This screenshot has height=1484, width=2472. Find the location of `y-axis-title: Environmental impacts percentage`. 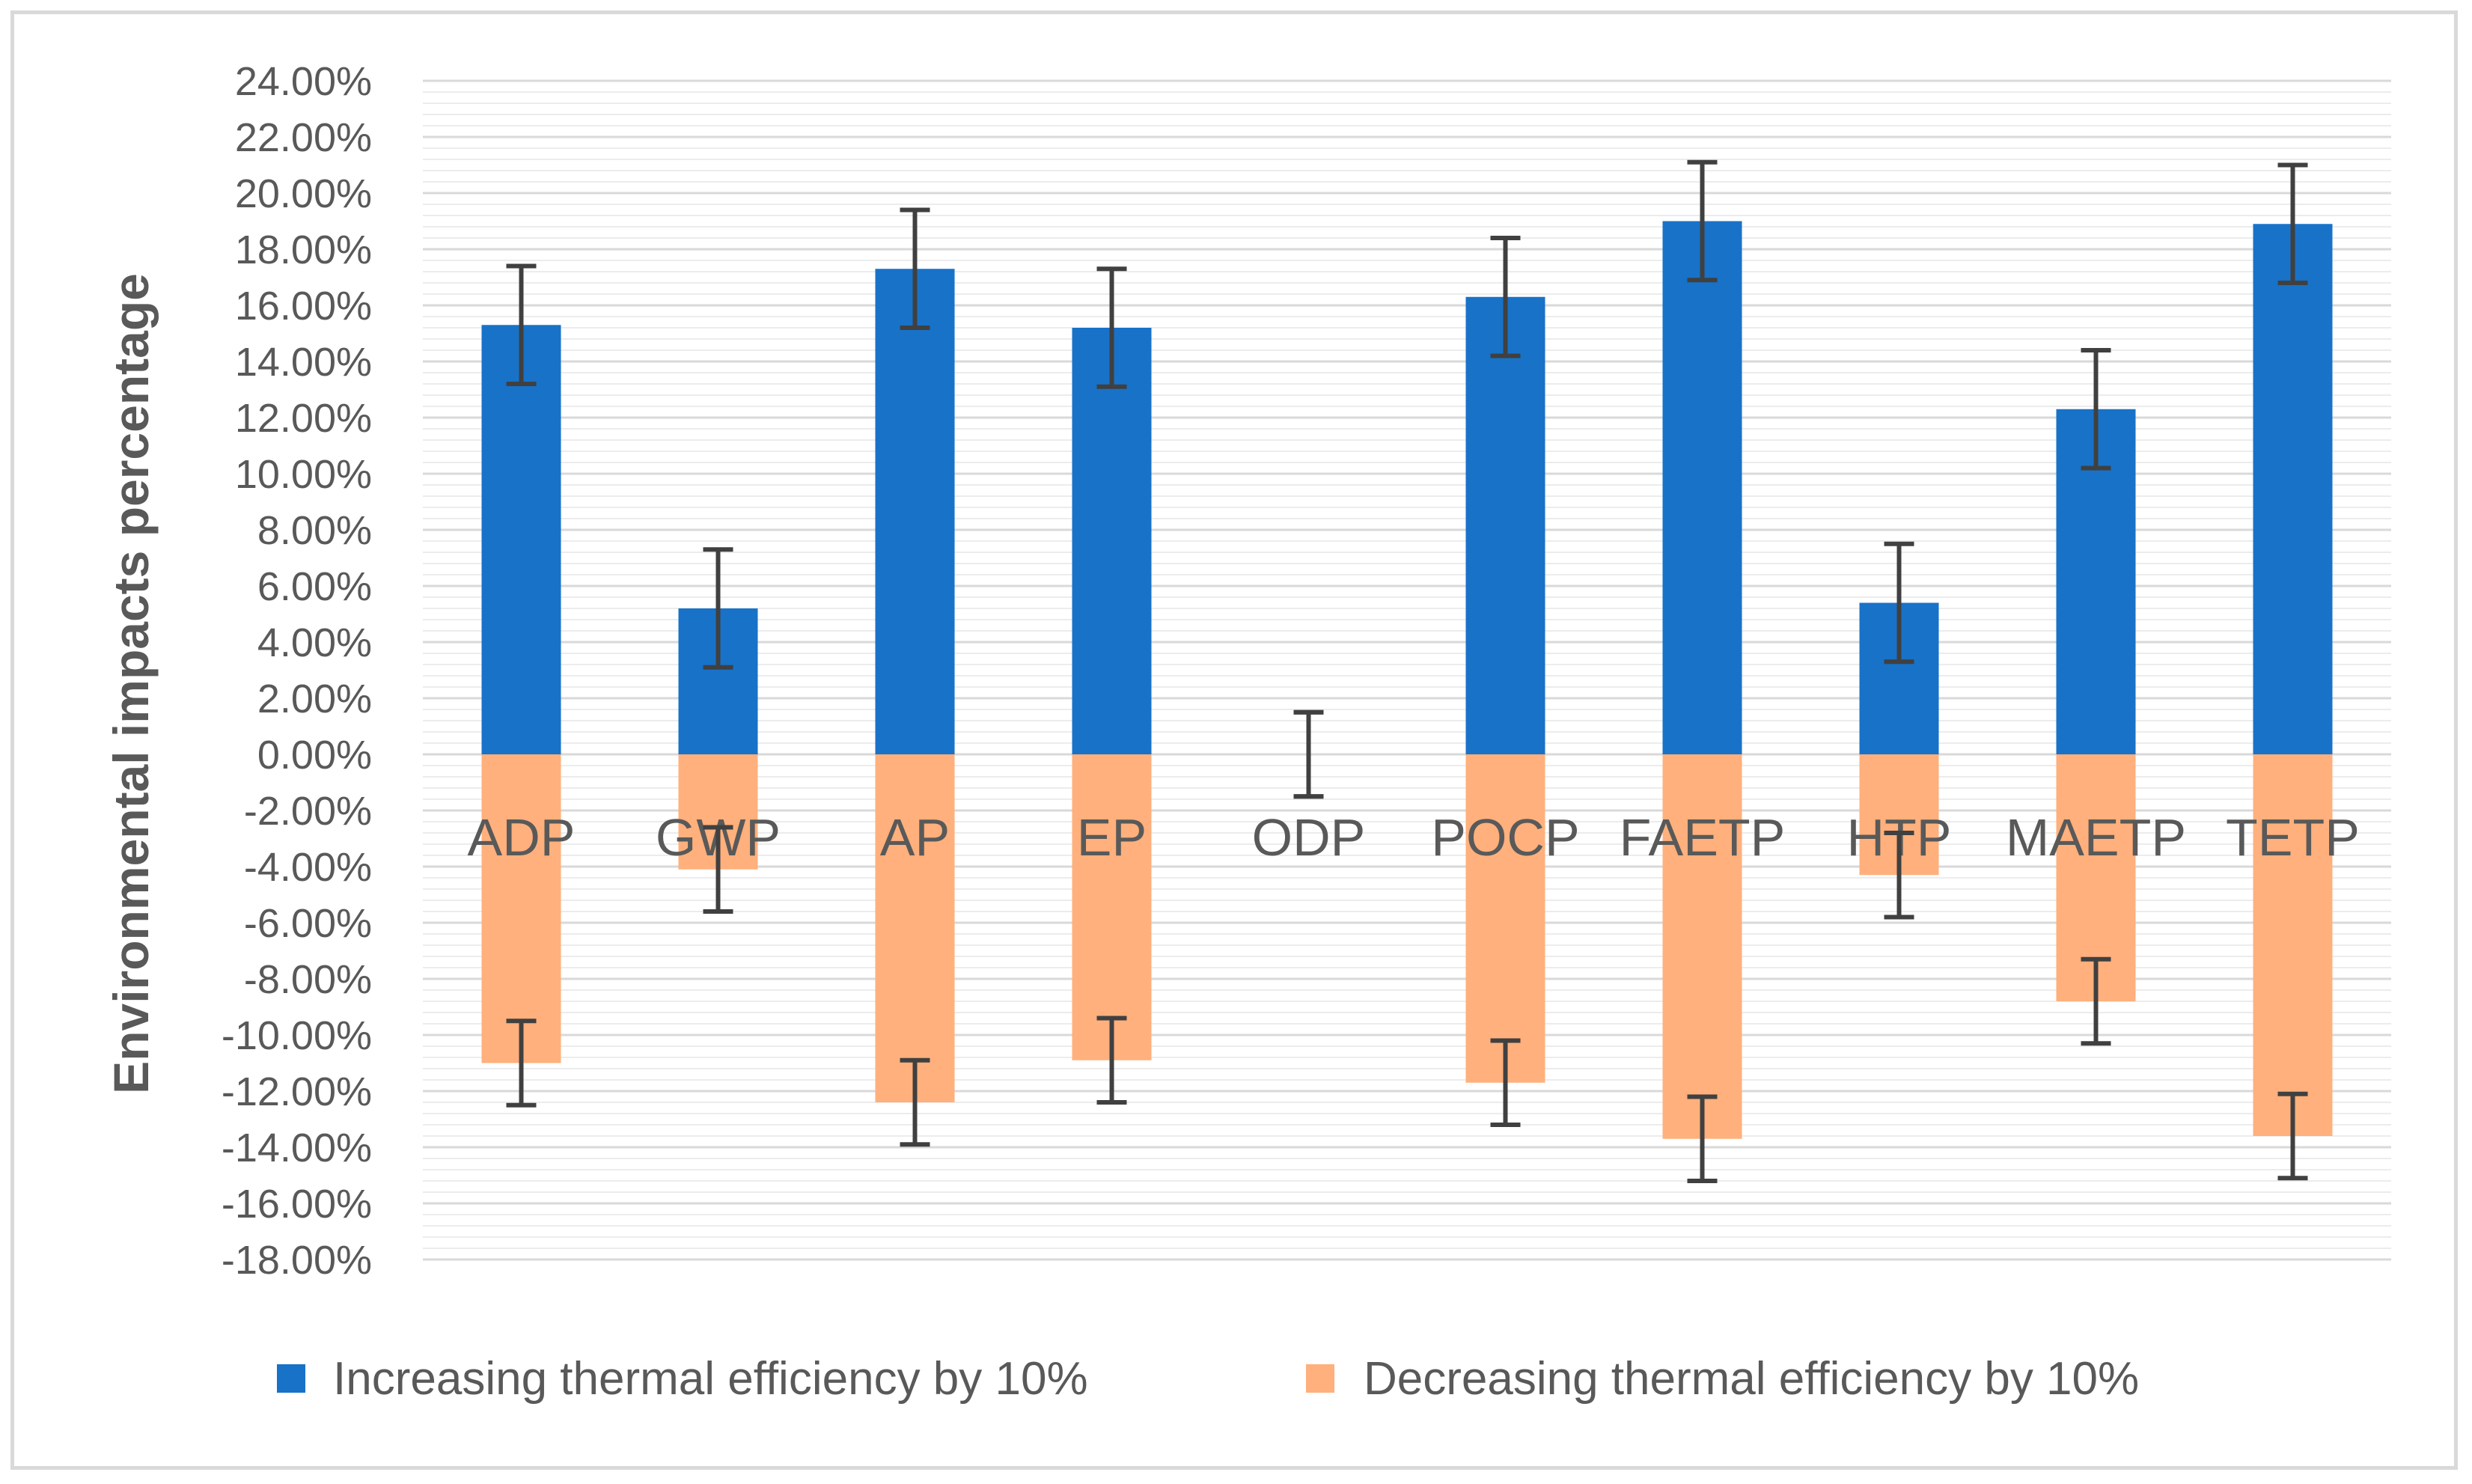

y-axis-title: Environmental impacts percentage is located at coordinates (131, 683).